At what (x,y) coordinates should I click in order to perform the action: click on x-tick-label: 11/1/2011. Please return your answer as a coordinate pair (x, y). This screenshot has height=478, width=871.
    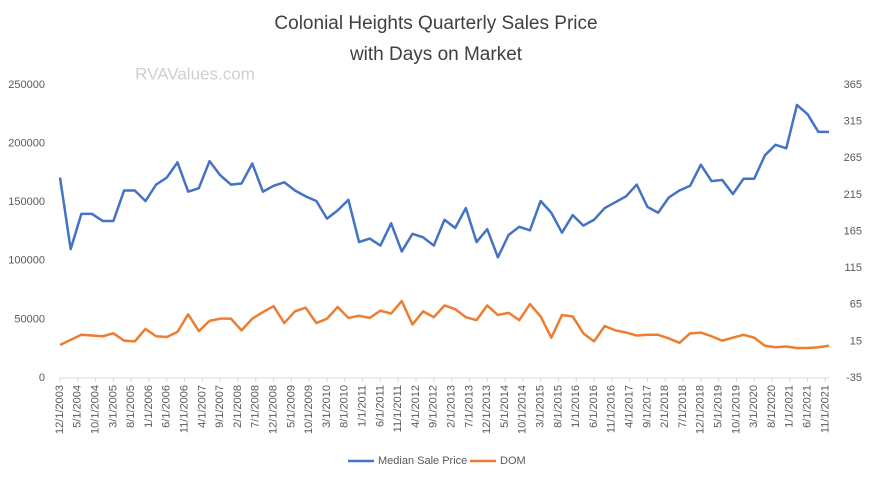
    Looking at the image, I should click on (398, 408).